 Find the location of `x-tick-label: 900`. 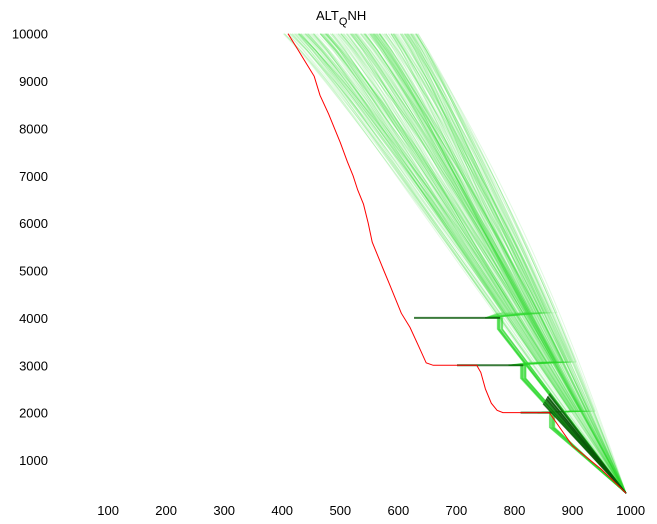

x-tick-label: 900 is located at coordinates (573, 510).